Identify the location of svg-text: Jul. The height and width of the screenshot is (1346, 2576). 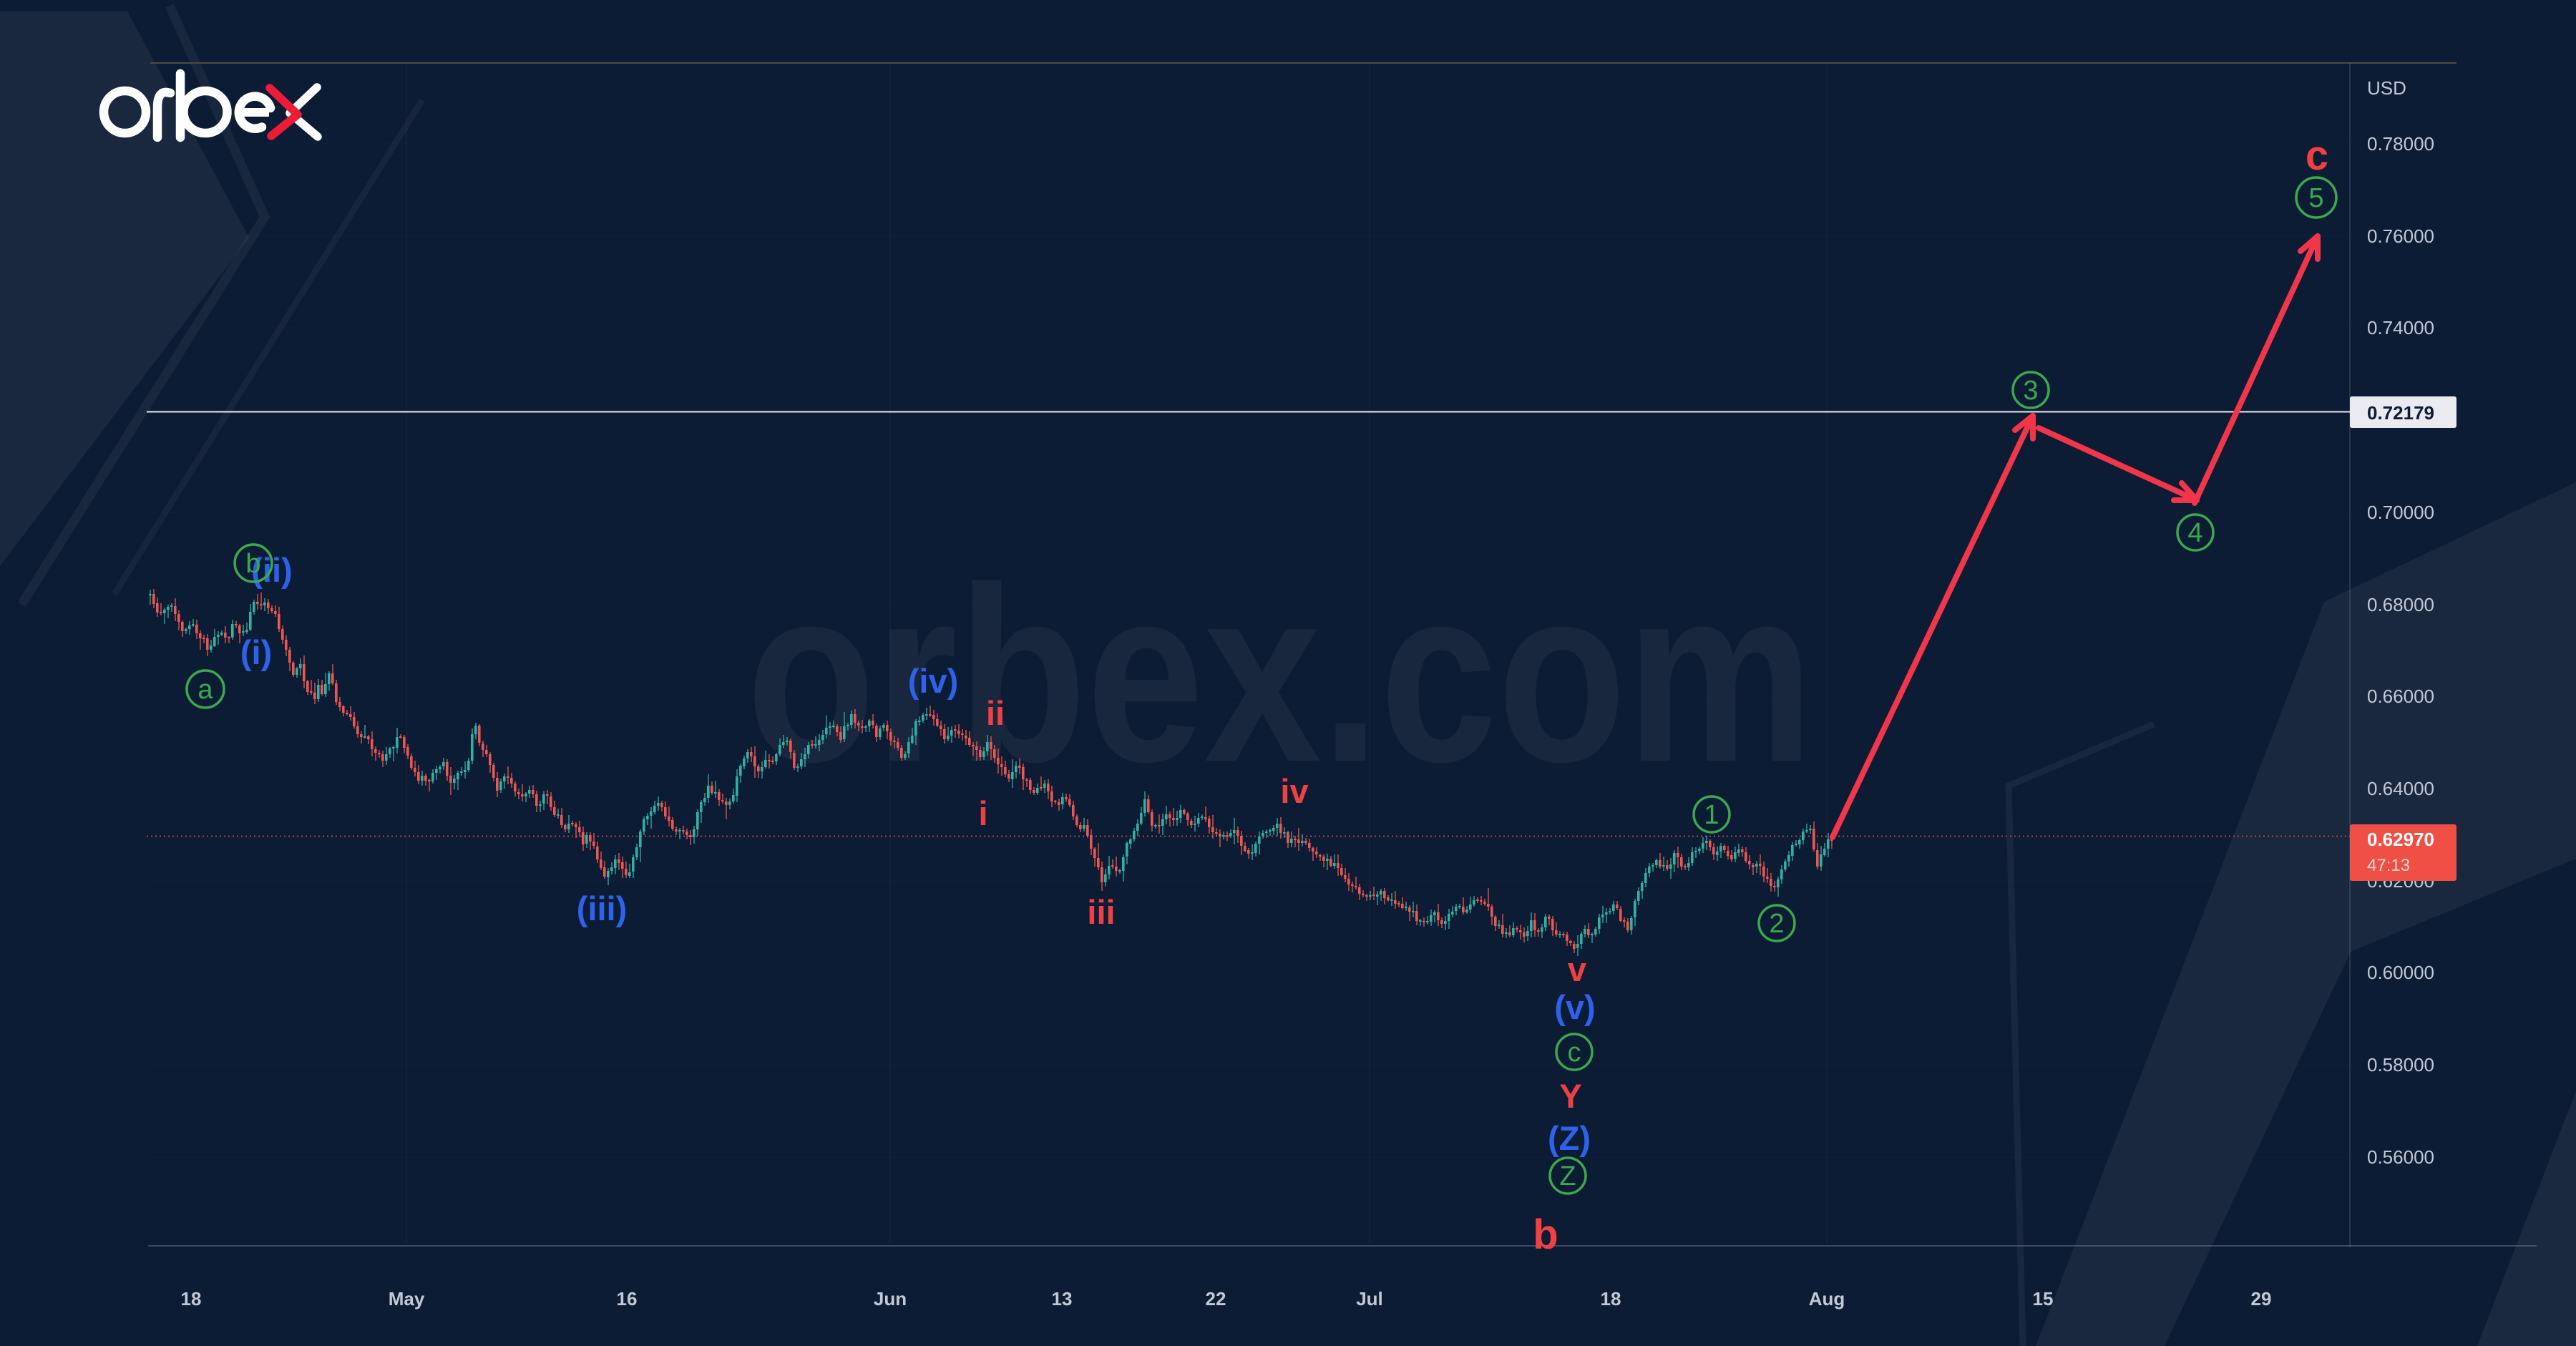
(1369, 1299).